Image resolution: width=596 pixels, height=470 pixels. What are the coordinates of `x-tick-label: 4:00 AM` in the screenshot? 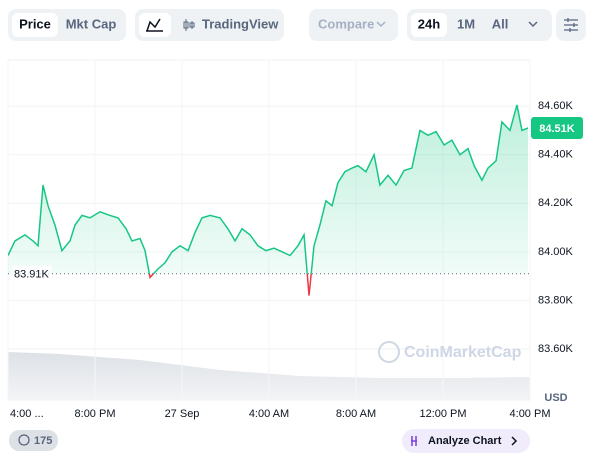 It's located at (269, 414).